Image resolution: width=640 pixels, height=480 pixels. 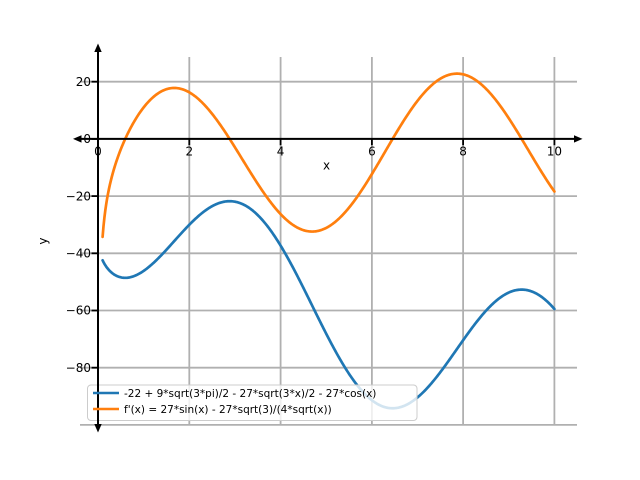 I want to click on y-tick-label--60: −60, so click(x=78, y=311).